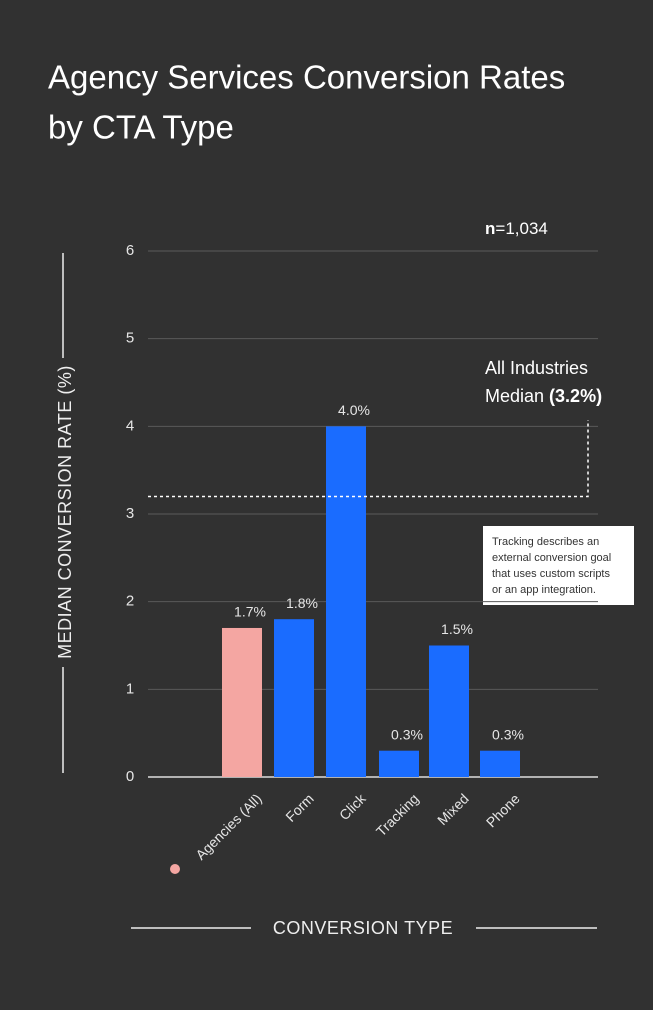  I want to click on median-text: Median, so click(514, 396).